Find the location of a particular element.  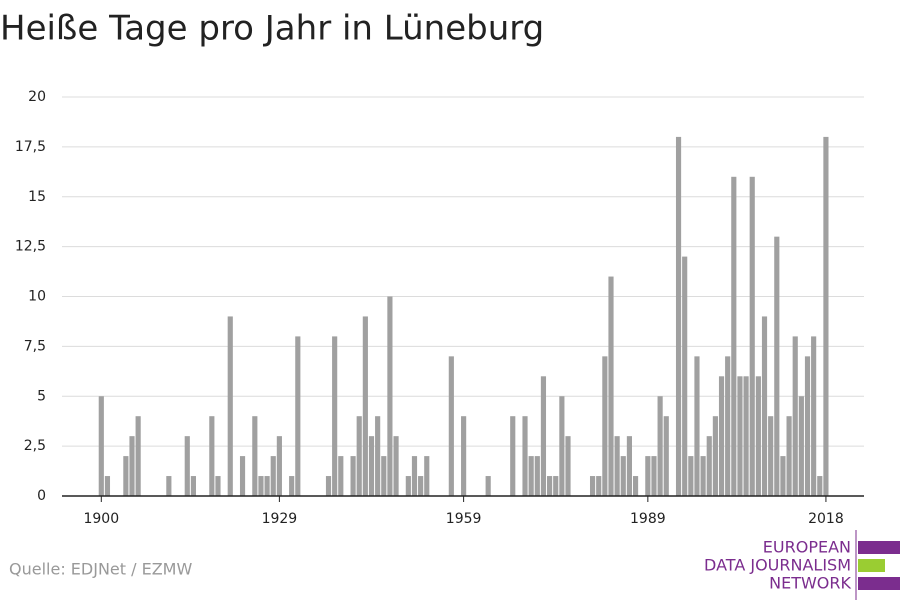

x-tick-label: 1929 is located at coordinates (280, 519).